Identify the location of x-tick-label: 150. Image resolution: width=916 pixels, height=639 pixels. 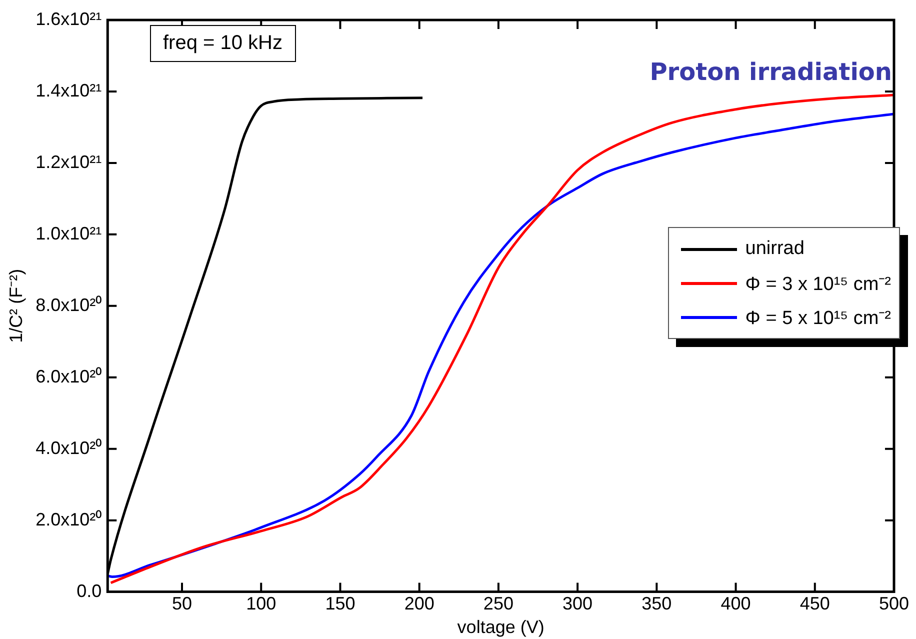
(340, 604).